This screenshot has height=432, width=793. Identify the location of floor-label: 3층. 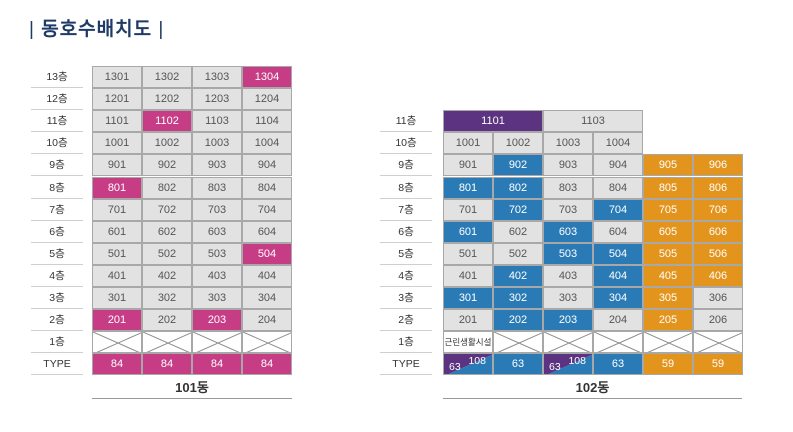
(57, 298).